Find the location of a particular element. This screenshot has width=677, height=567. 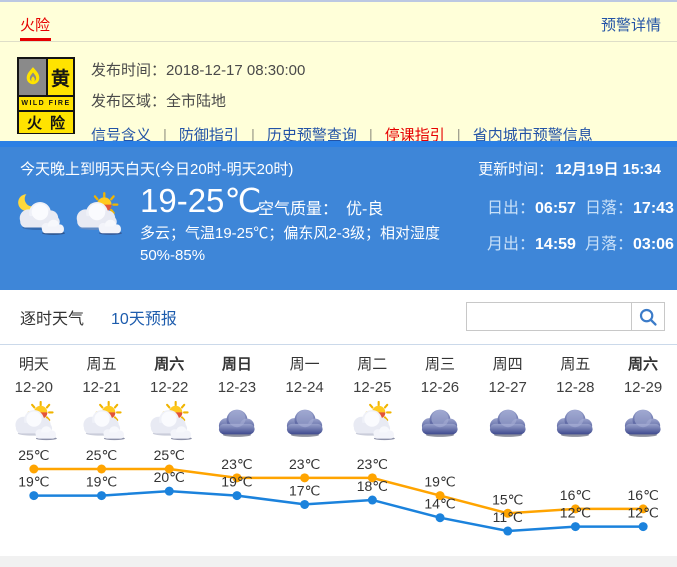

low-temp-label: 14℃ is located at coordinates (439, 504).